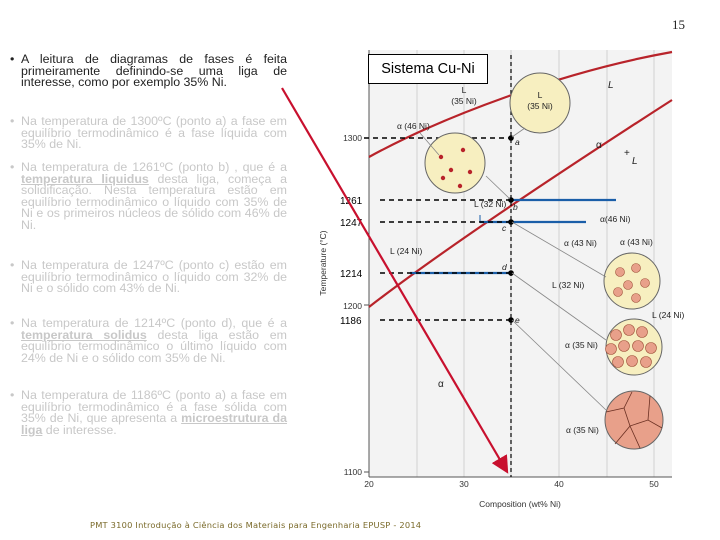 Image resolution: width=720 pixels, height=540 pixels. I want to click on region-liquid: L, so click(611, 85).